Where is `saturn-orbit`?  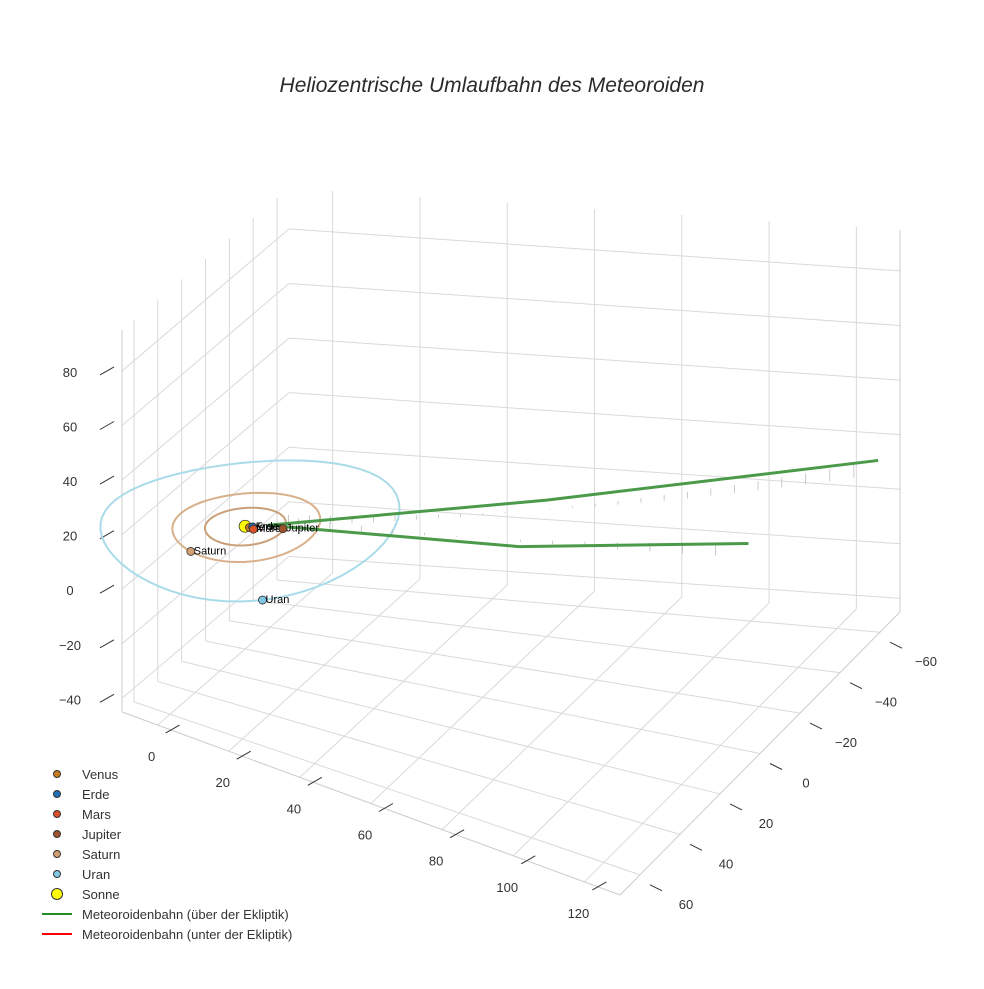
saturn-orbit is located at coordinates (246, 527).